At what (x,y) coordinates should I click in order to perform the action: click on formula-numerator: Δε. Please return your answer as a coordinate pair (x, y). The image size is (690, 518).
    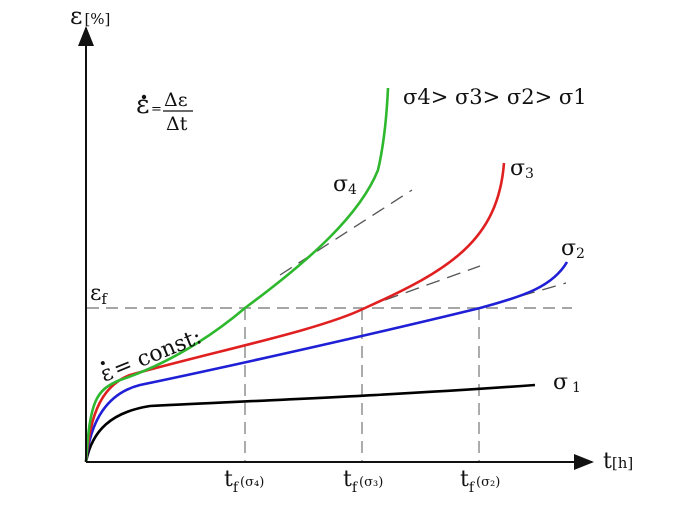
    Looking at the image, I should click on (176, 100).